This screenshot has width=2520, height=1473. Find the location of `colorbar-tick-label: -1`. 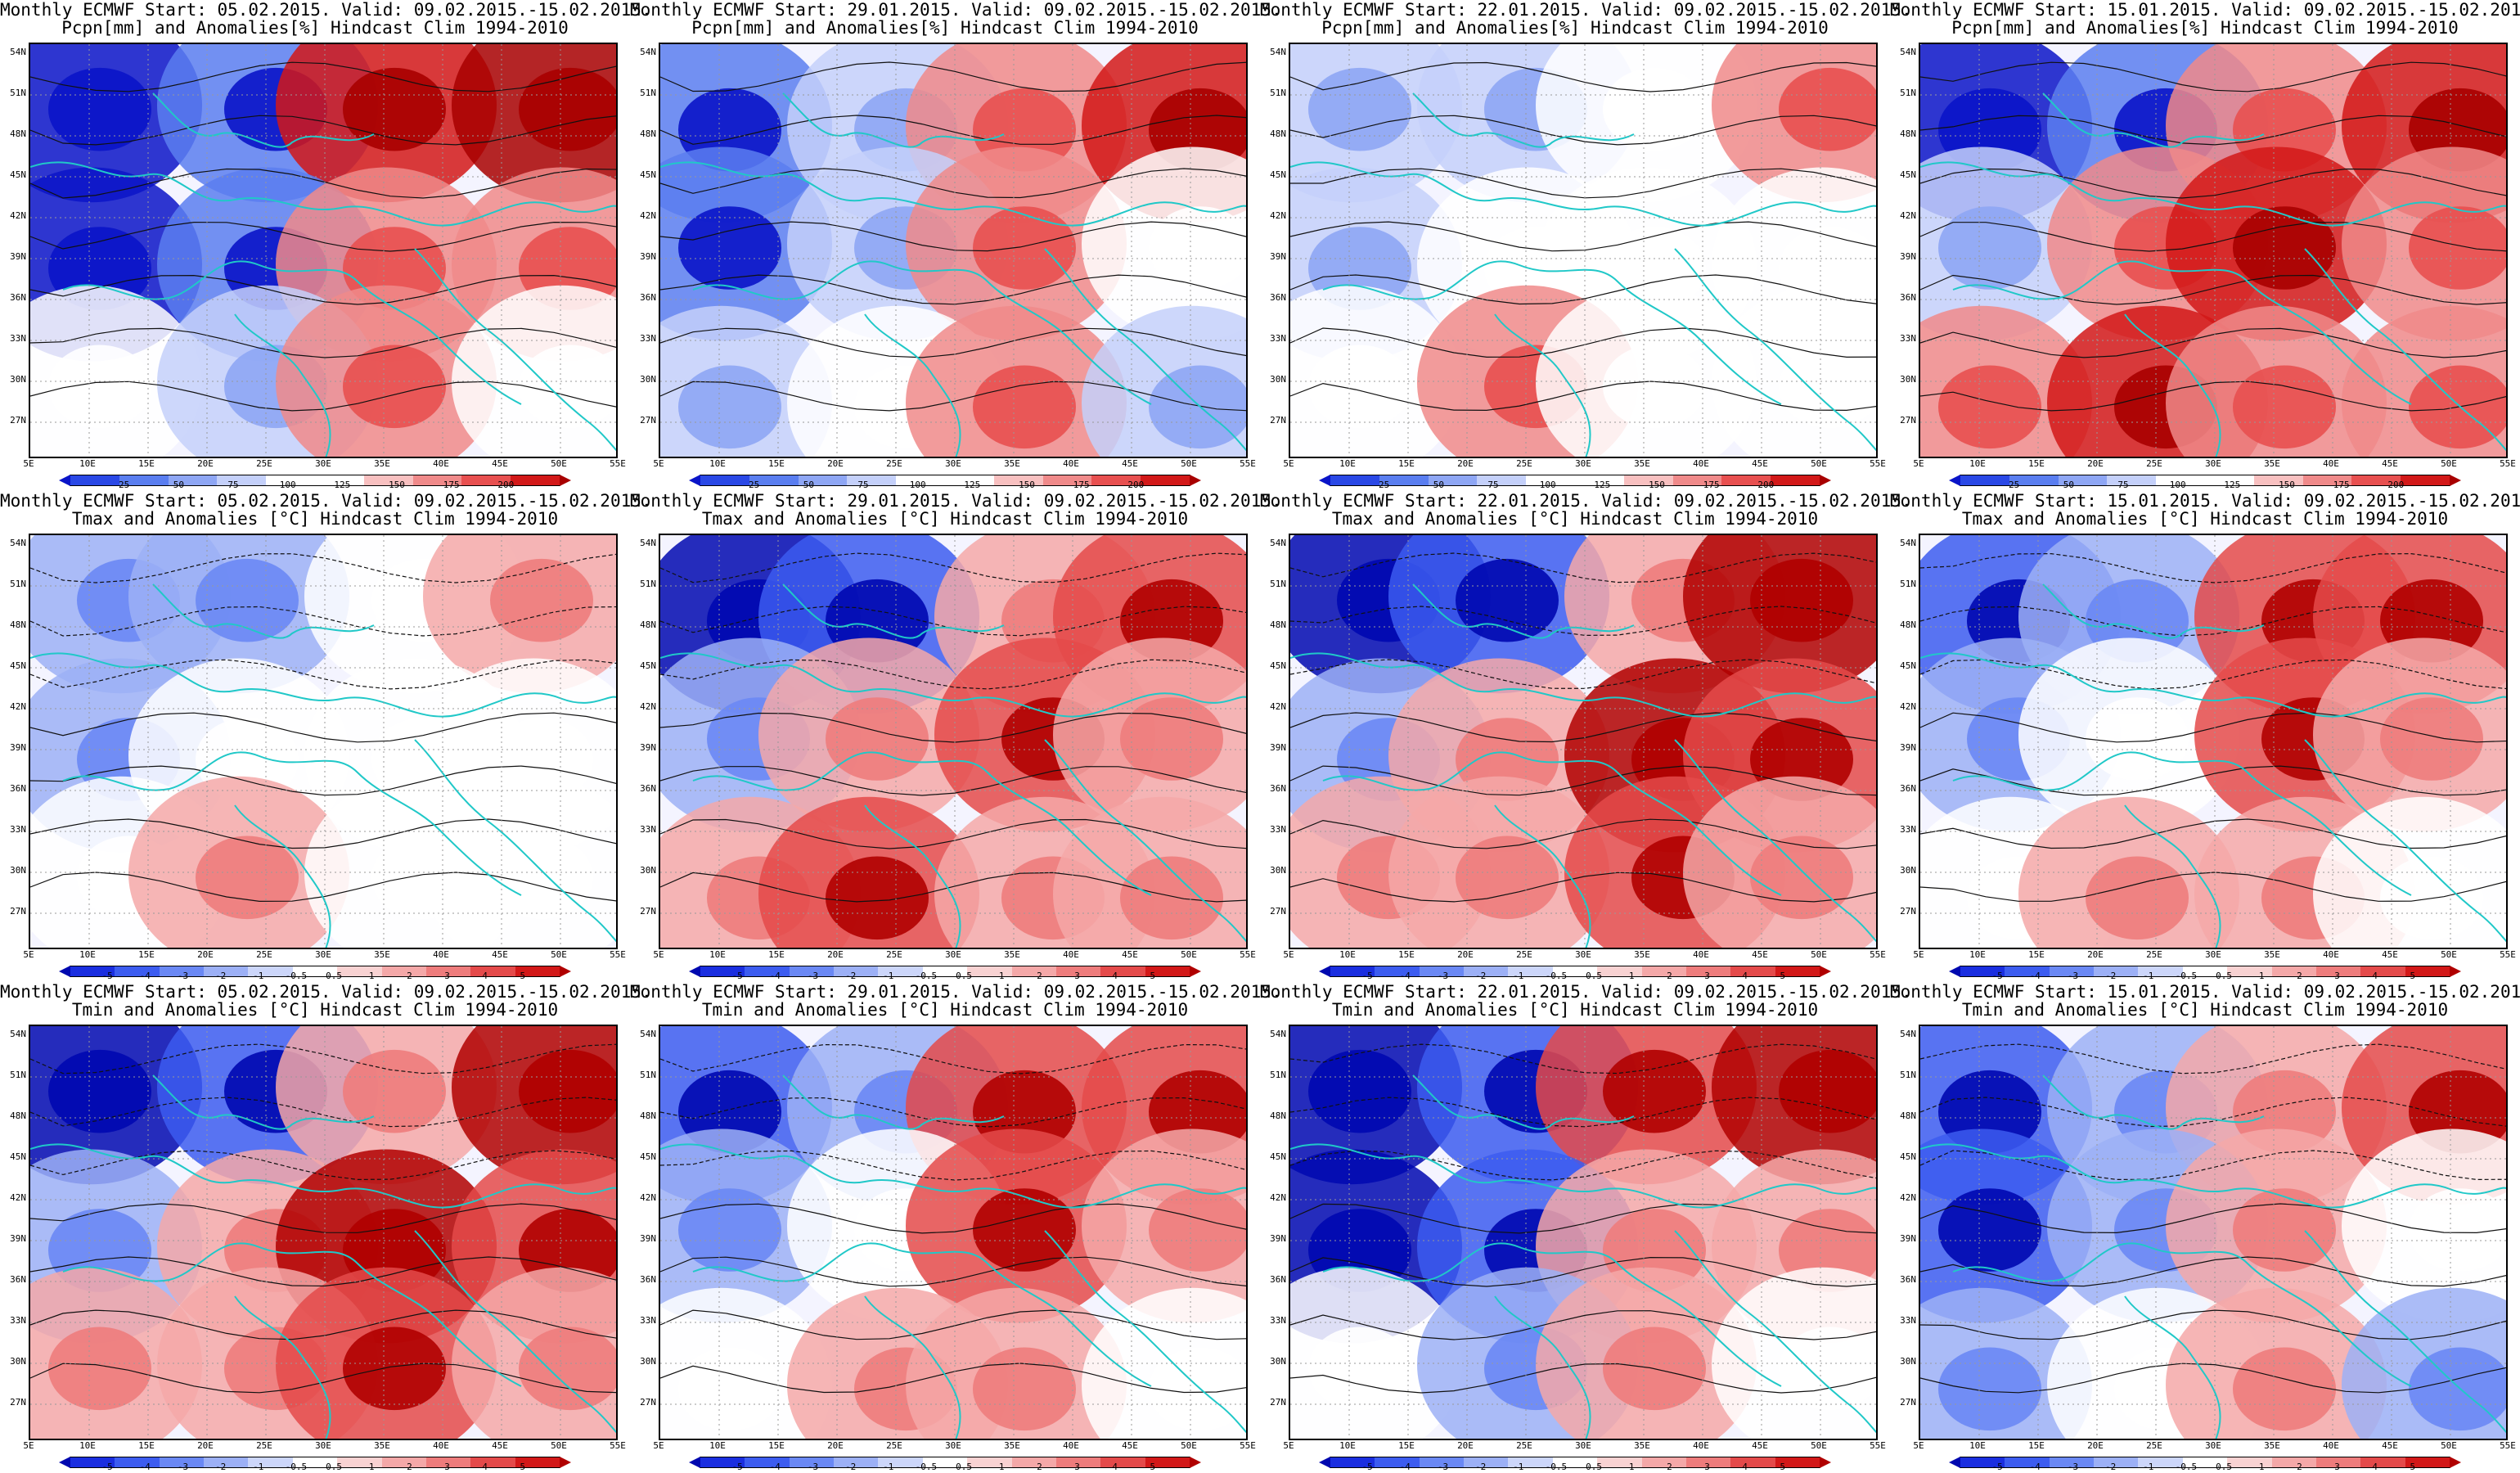

colorbar-tick-label: -1 is located at coordinates (889, 976).